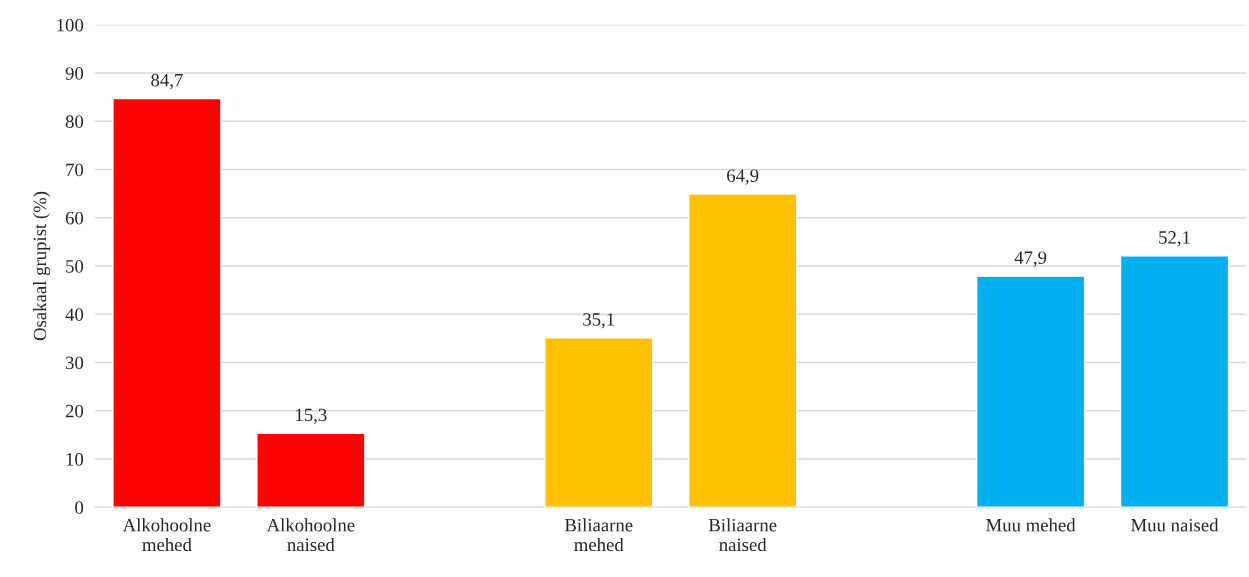 Image resolution: width=1249 pixels, height=577 pixels. What do you see at coordinates (598, 535) in the screenshot?
I see `x-tick-label: Biliaarne mehed` at bounding box center [598, 535].